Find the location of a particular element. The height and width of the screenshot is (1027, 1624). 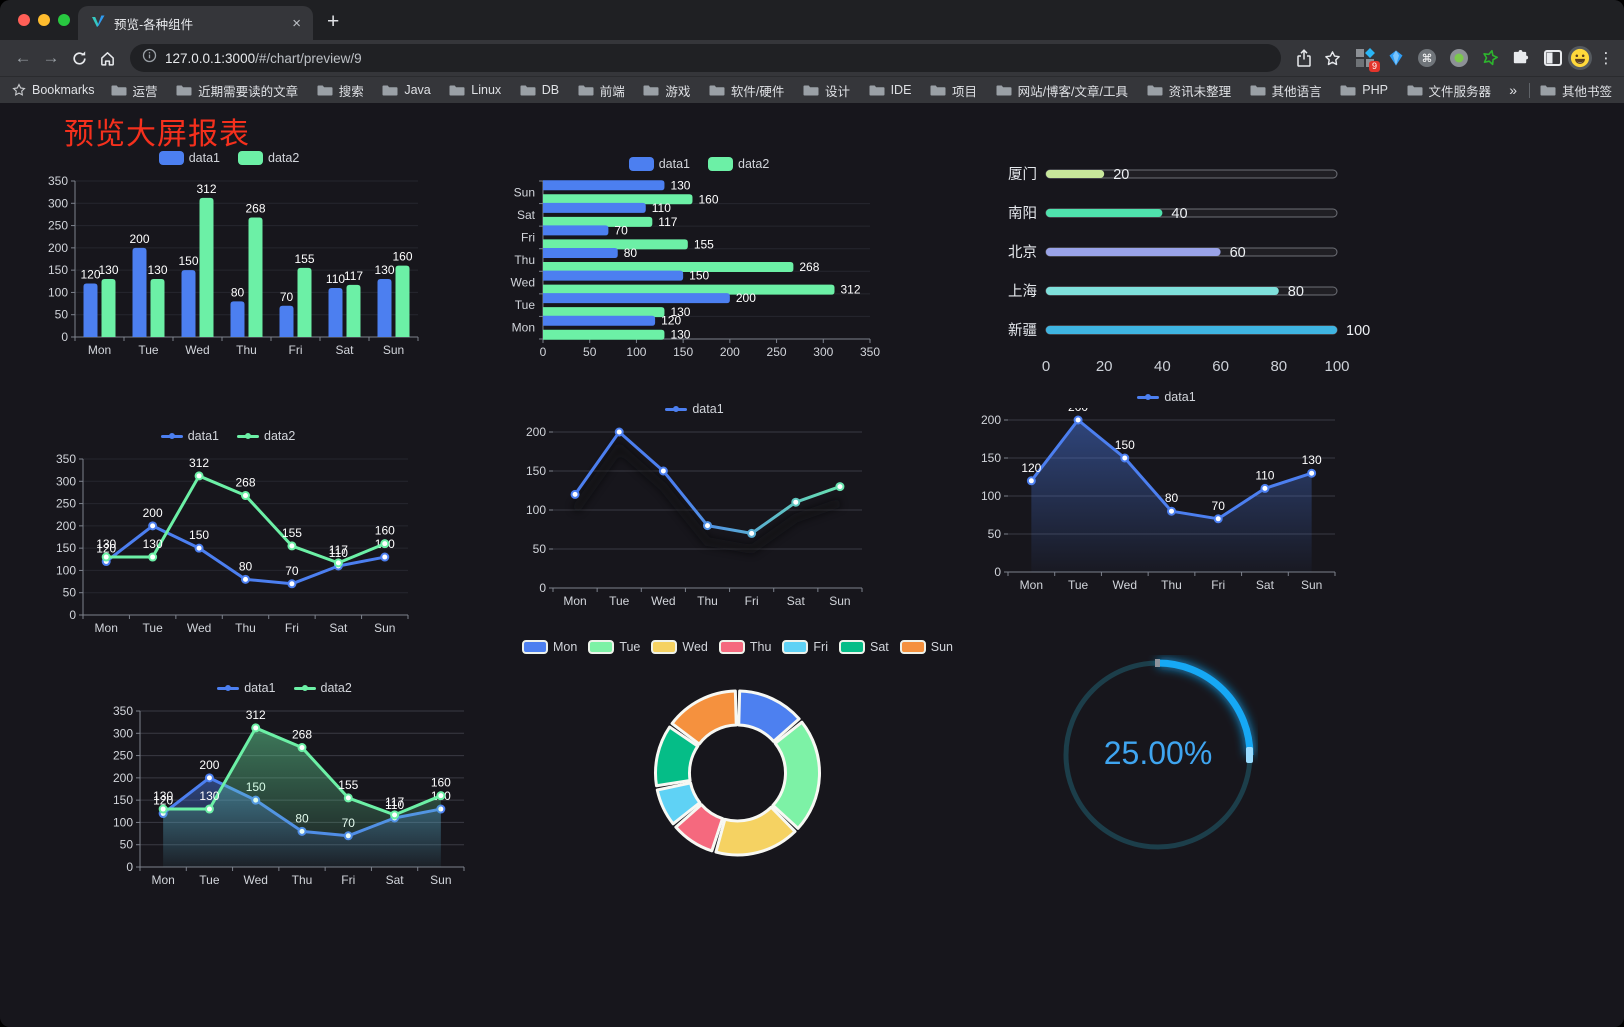

site-info-icon is located at coordinates (149, 58).